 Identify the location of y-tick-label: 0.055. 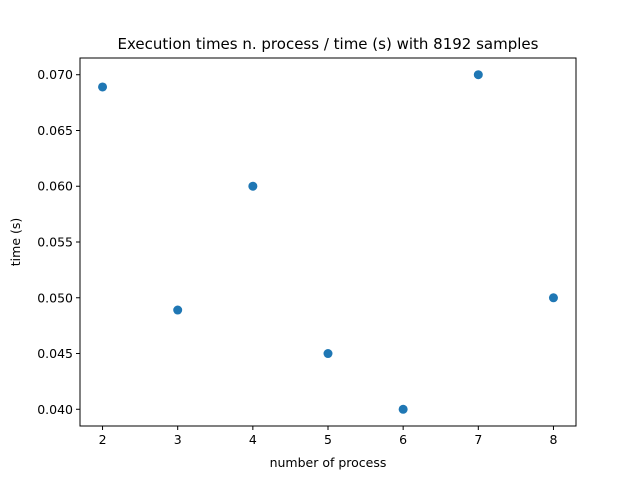
(55, 242).